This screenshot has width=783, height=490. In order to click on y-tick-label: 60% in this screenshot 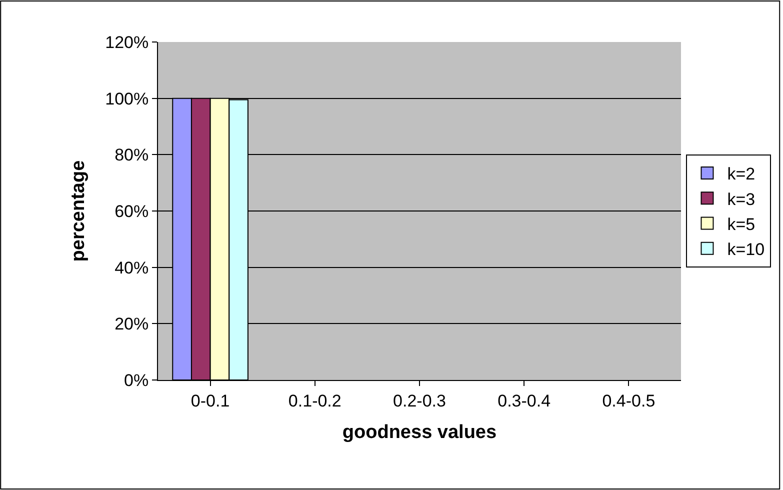, I will do `click(131, 211)`.